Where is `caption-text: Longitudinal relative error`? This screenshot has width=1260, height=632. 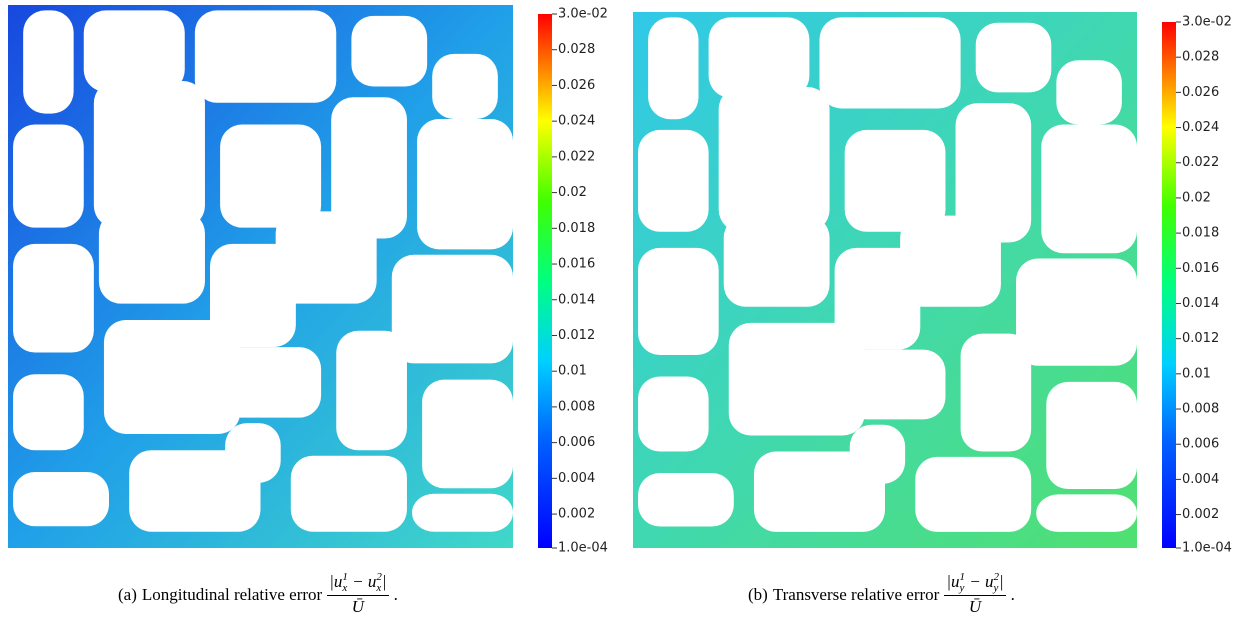
caption-text: Longitudinal relative error is located at coordinates (232, 594).